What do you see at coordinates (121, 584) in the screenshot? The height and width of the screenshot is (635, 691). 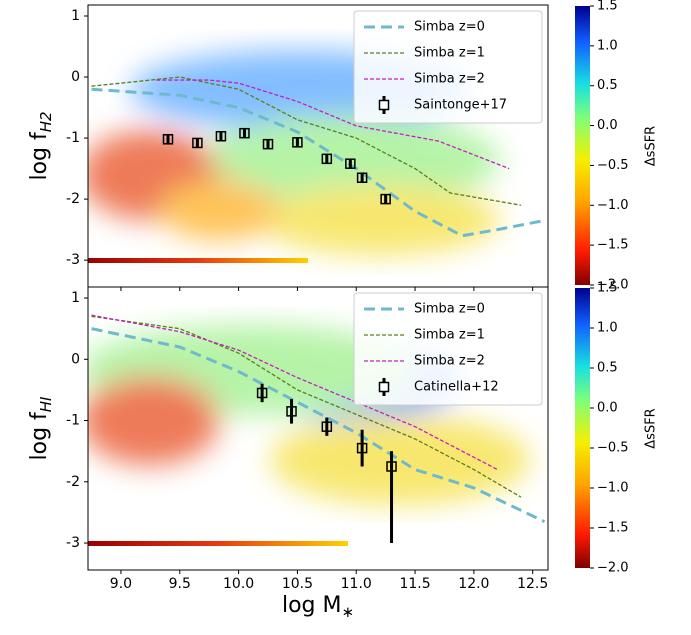 I see `x-tick-label: 9.0` at bounding box center [121, 584].